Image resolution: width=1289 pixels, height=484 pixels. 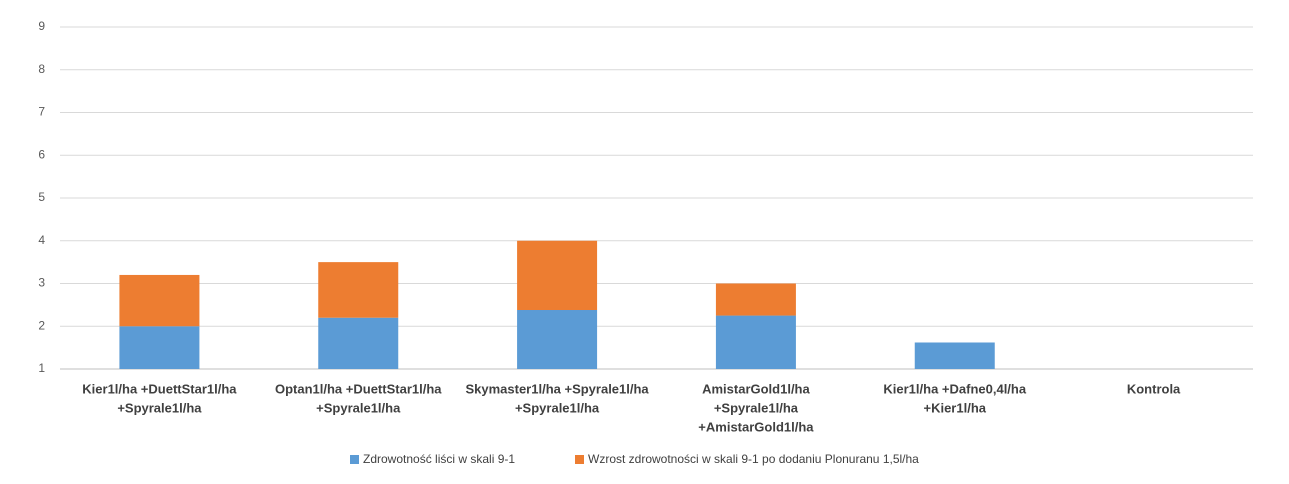 What do you see at coordinates (41, 368) in the screenshot?
I see `y-tick-label: 1` at bounding box center [41, 368].